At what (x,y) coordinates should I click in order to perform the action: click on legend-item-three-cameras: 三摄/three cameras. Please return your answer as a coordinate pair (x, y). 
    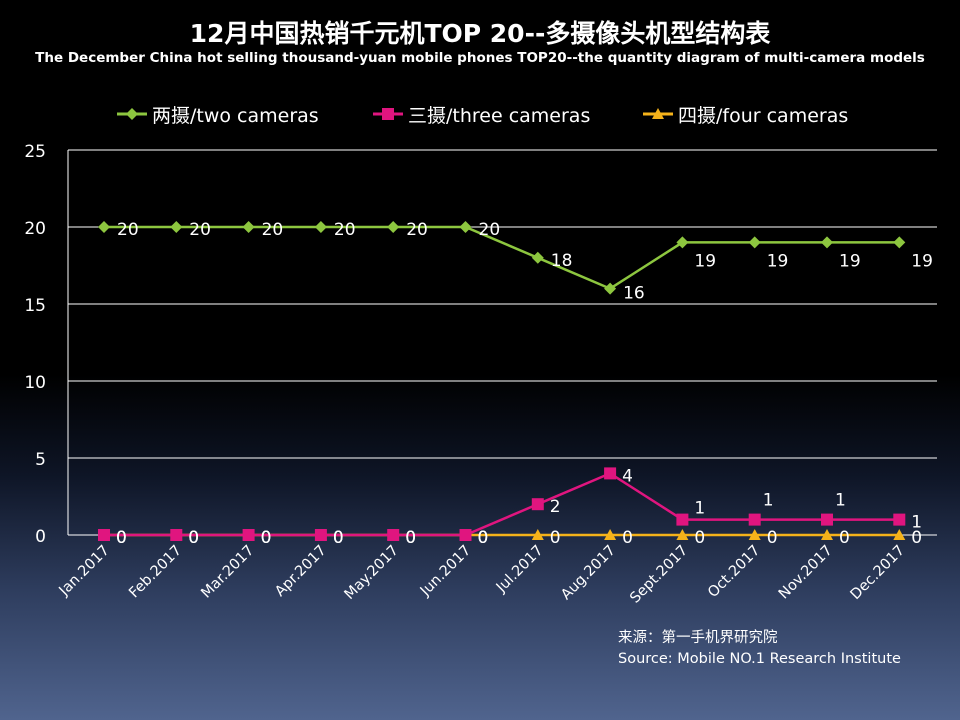
    Looking at the image, I should click on (481, 114).